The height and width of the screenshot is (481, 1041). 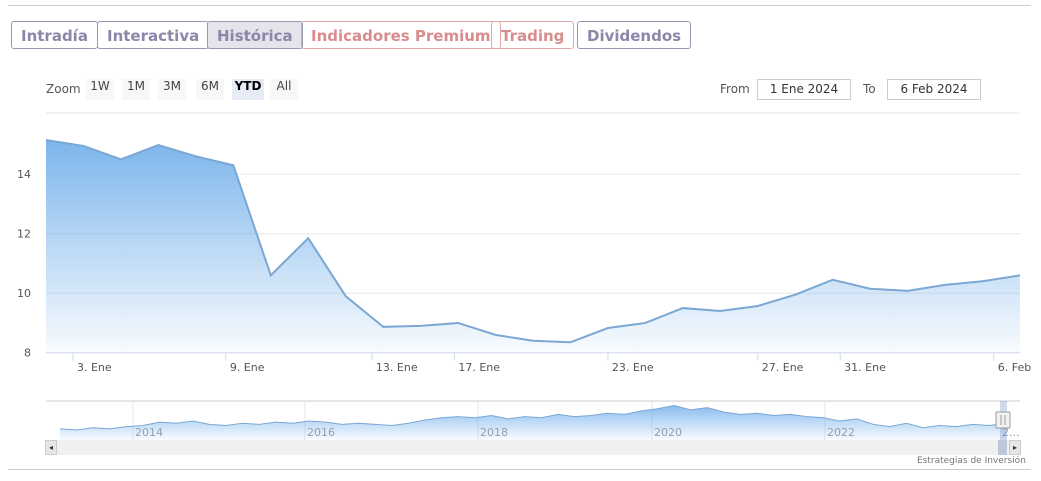 I want to click on tab-dividendos: Dividendos, so click(x=634, y=35).